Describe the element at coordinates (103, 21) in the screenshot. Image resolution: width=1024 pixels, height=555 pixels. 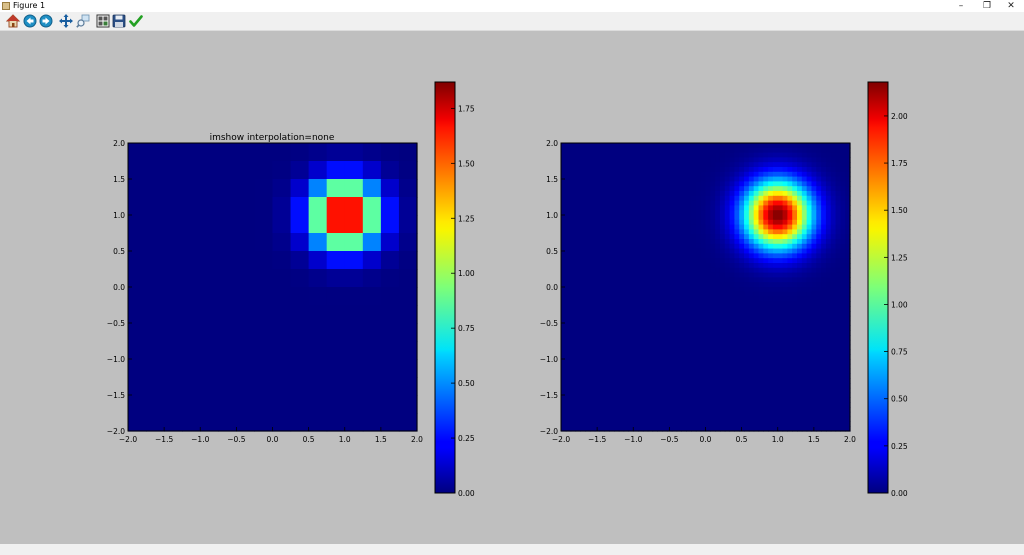
I see `subplots-button` at that location.